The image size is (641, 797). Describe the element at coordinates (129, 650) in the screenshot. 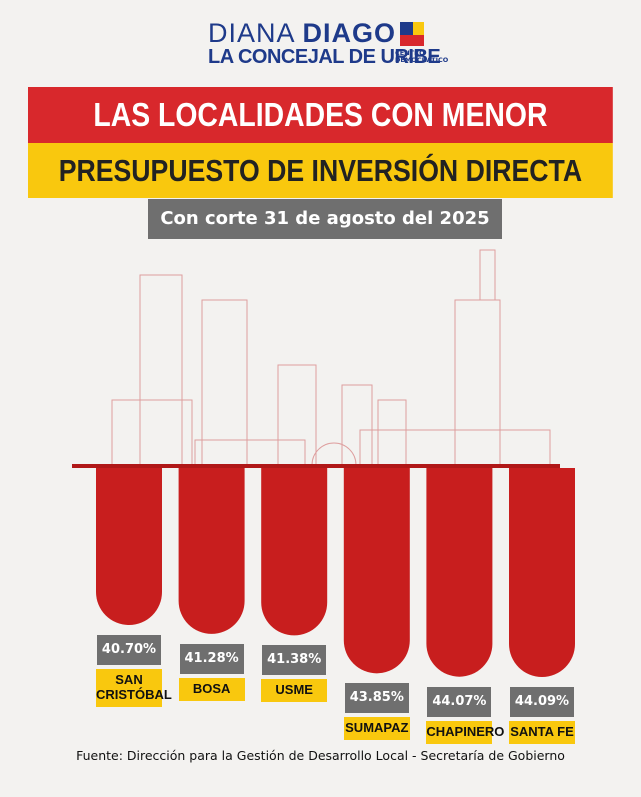

I see `value-label: 40.70%` at that location.